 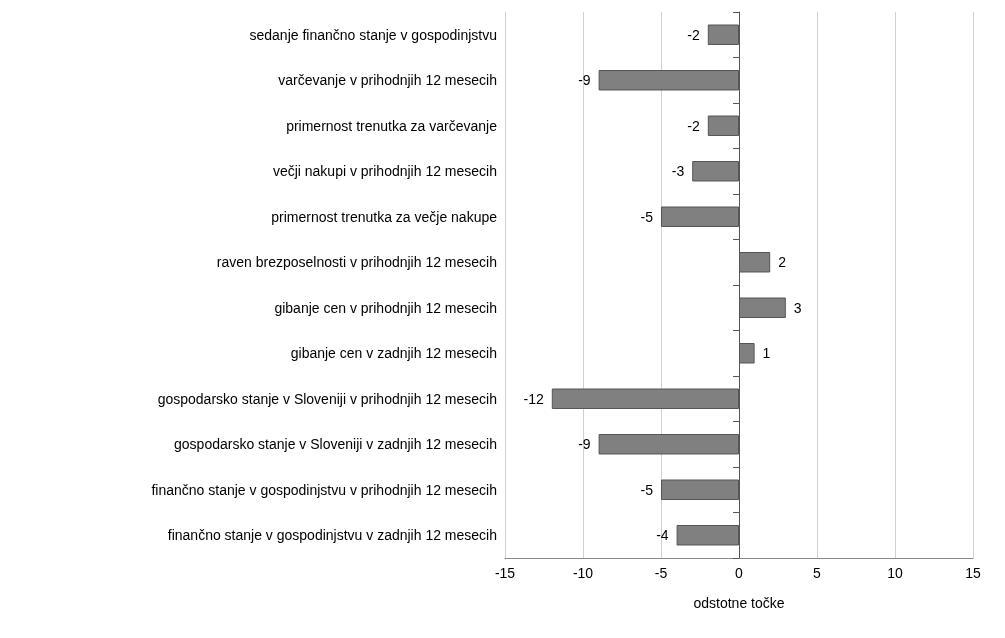 What do you see at coordinates (739, 573) in the screenshot?
I see `x-tick-label: 0` at bounding box center [739, 573].